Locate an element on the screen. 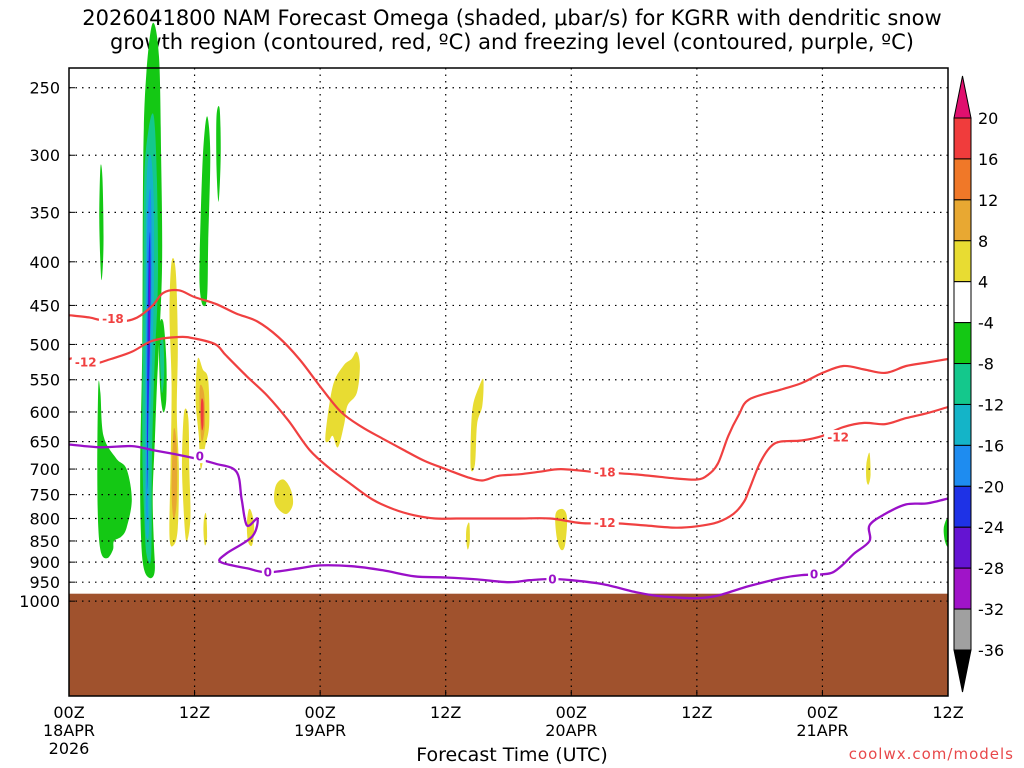  y-tick-650: 650 is located at coordinates (44, 442).